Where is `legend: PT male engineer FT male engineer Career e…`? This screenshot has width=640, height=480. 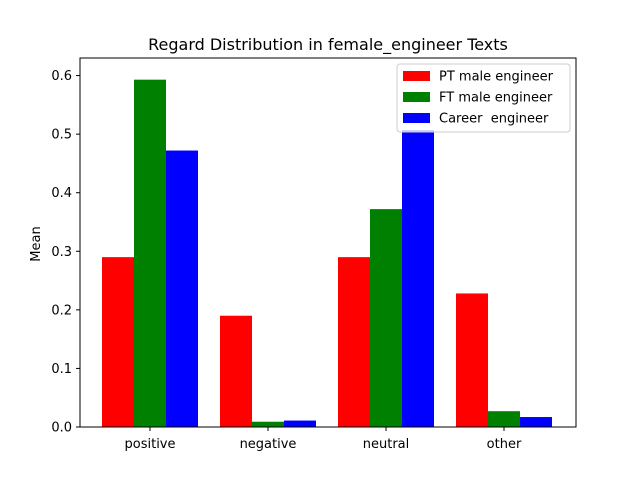 legend: PT male engineer FT male engineer Career e… is located at coordinates (483, 98).